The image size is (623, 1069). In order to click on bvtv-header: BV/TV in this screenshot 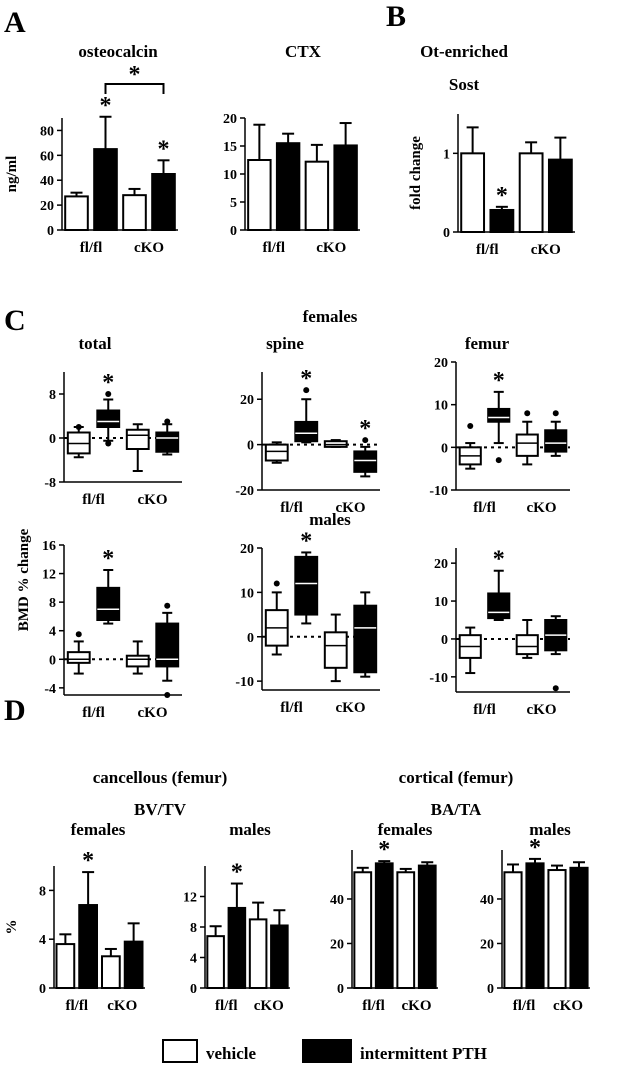, I will do `click(160, 809)`.